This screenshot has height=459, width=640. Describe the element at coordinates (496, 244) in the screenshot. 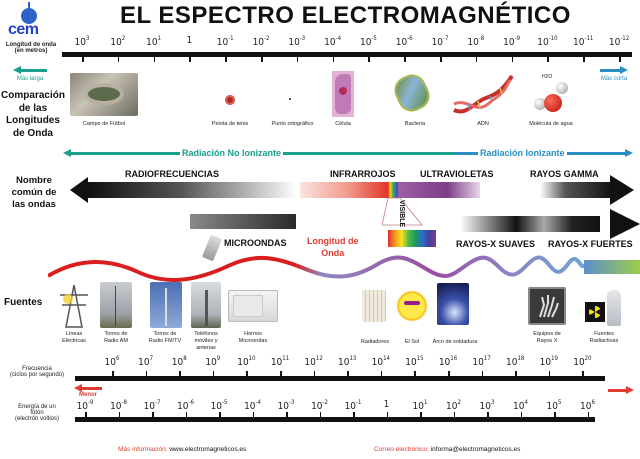

I see `soft-xray-label: RAYOS-X SUAVES` at that location.